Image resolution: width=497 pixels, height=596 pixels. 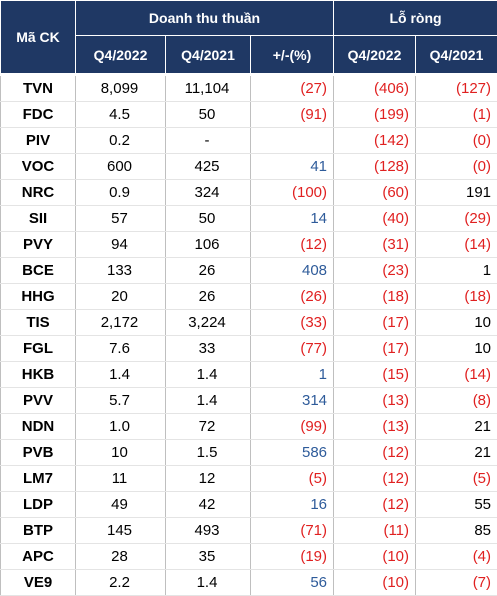 I want to click on loss-q4-2022: (31), so click(x=375, y=245).